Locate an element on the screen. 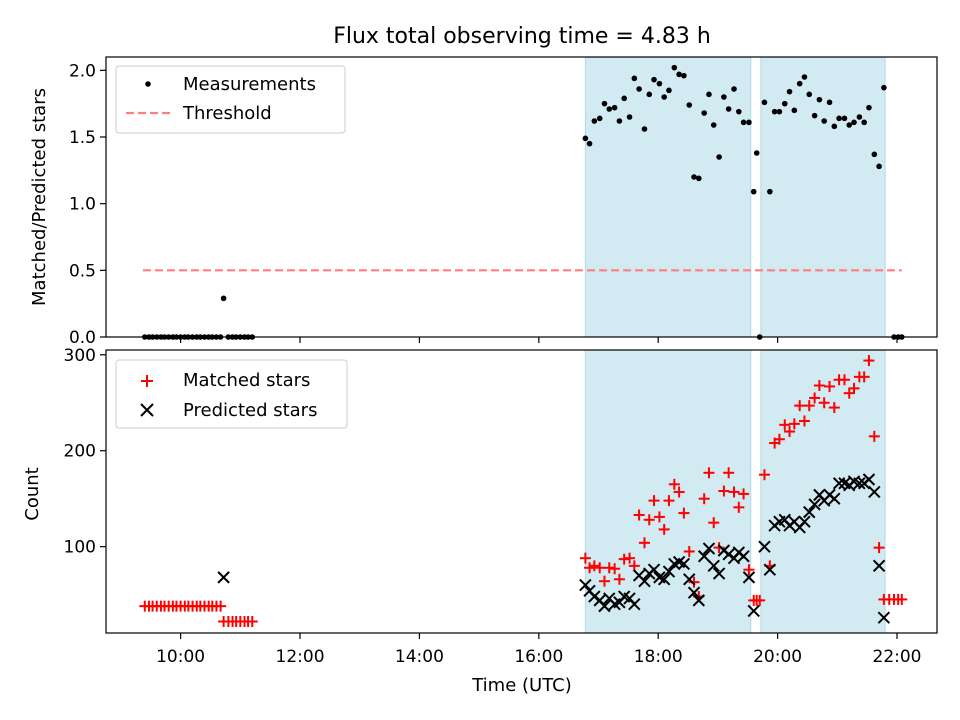 The width and height of the screenshot is (960, 720). top-legend: Measurements Threshold is located at coordinates (230, 99).